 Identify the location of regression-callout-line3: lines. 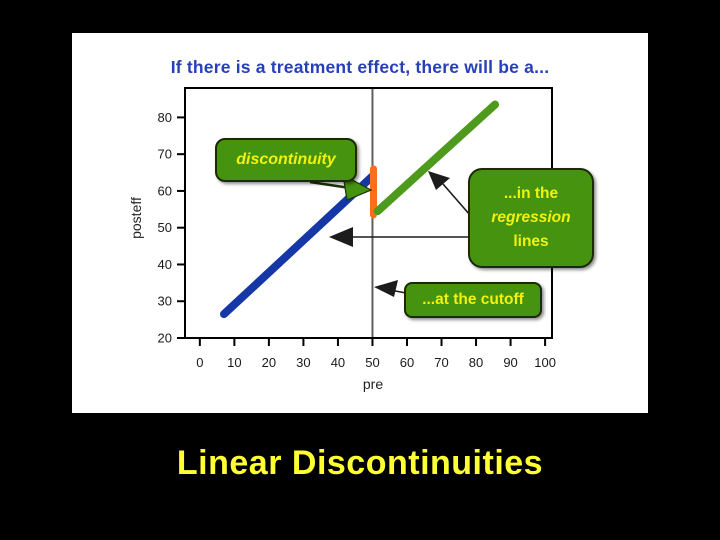
(531, 241).